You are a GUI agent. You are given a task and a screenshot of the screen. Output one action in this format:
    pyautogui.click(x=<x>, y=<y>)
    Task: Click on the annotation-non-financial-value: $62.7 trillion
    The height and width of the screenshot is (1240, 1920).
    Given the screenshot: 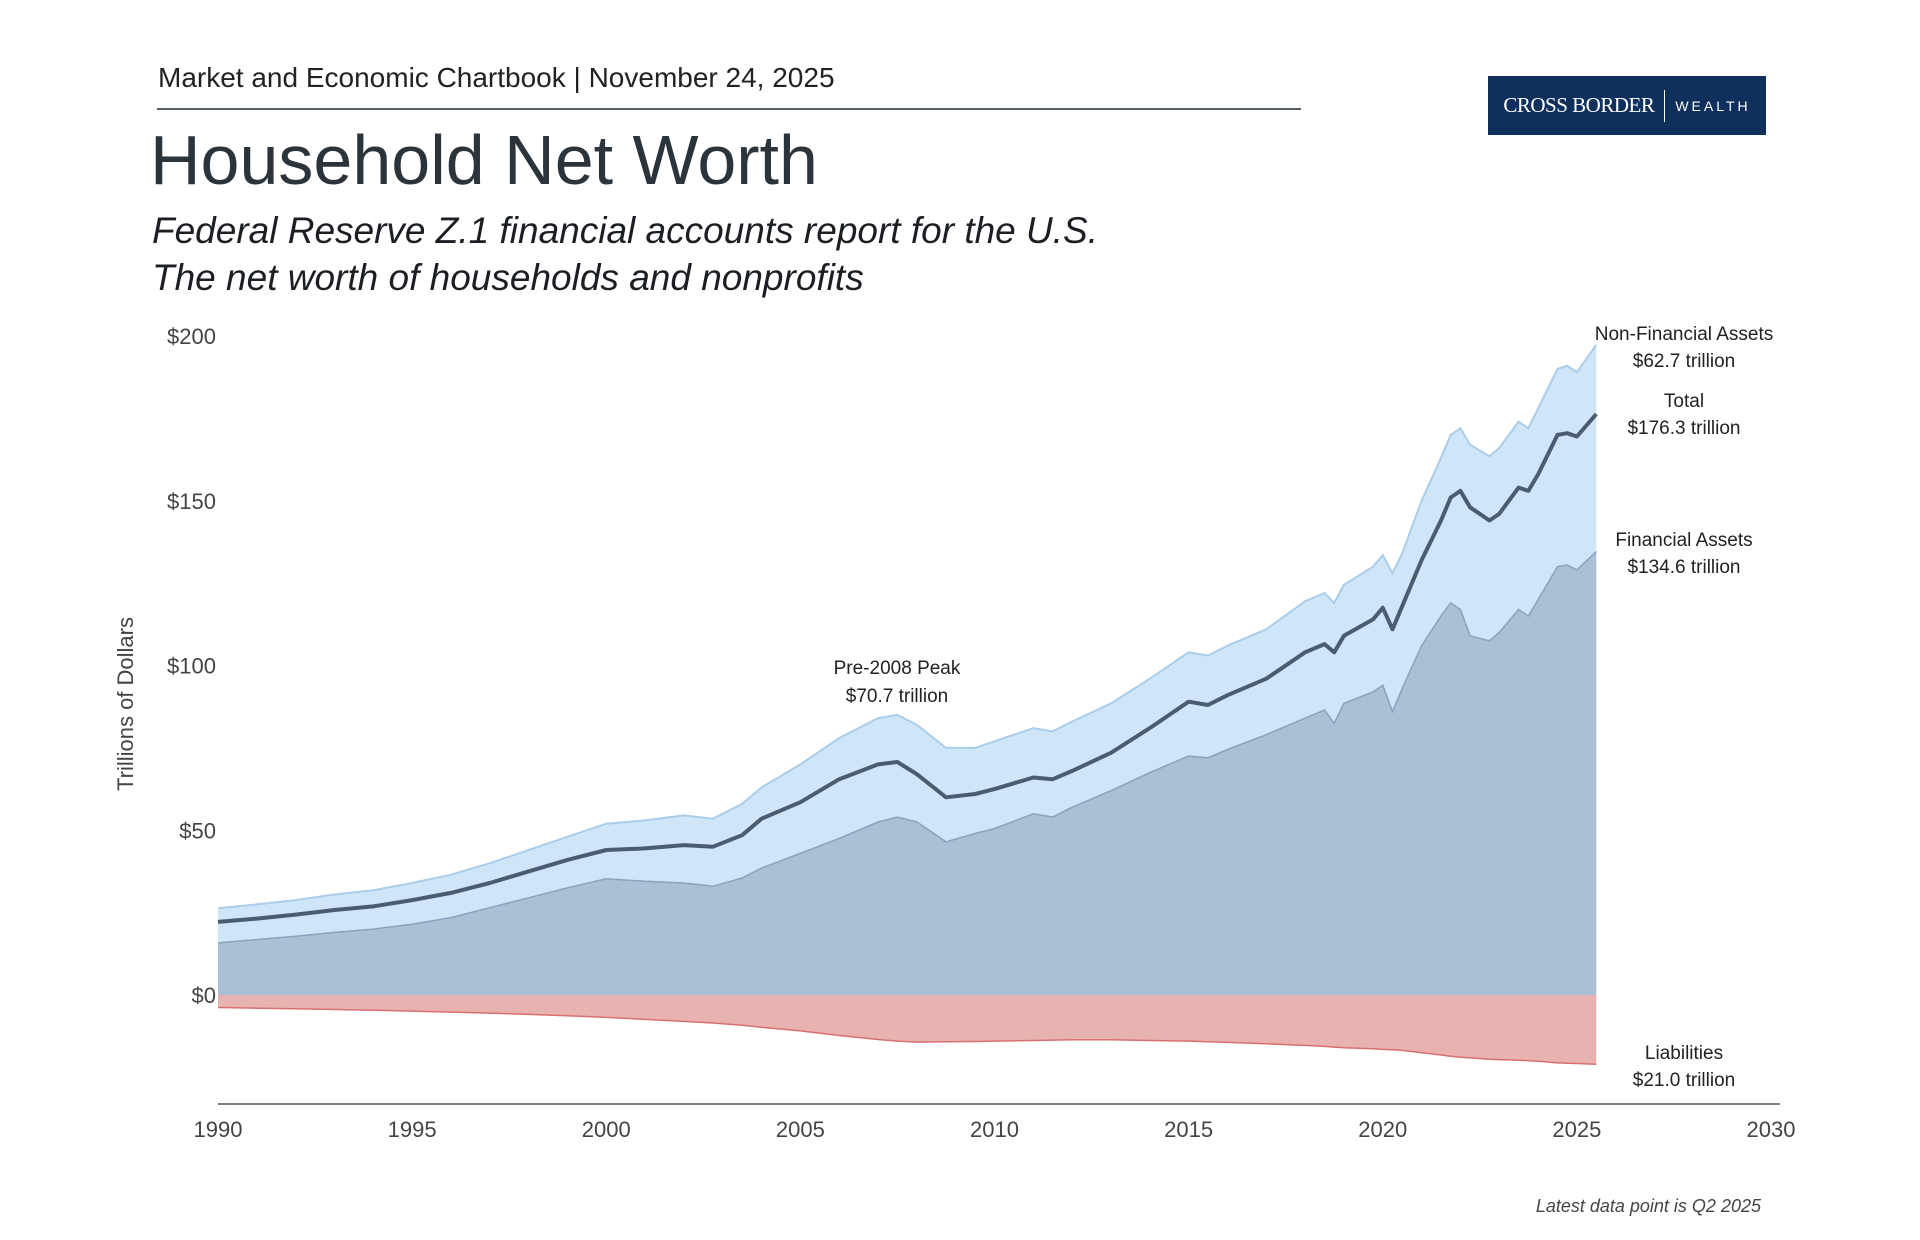 What is the action you would take?
    pyautogui.click(x=1684, y=361)
    